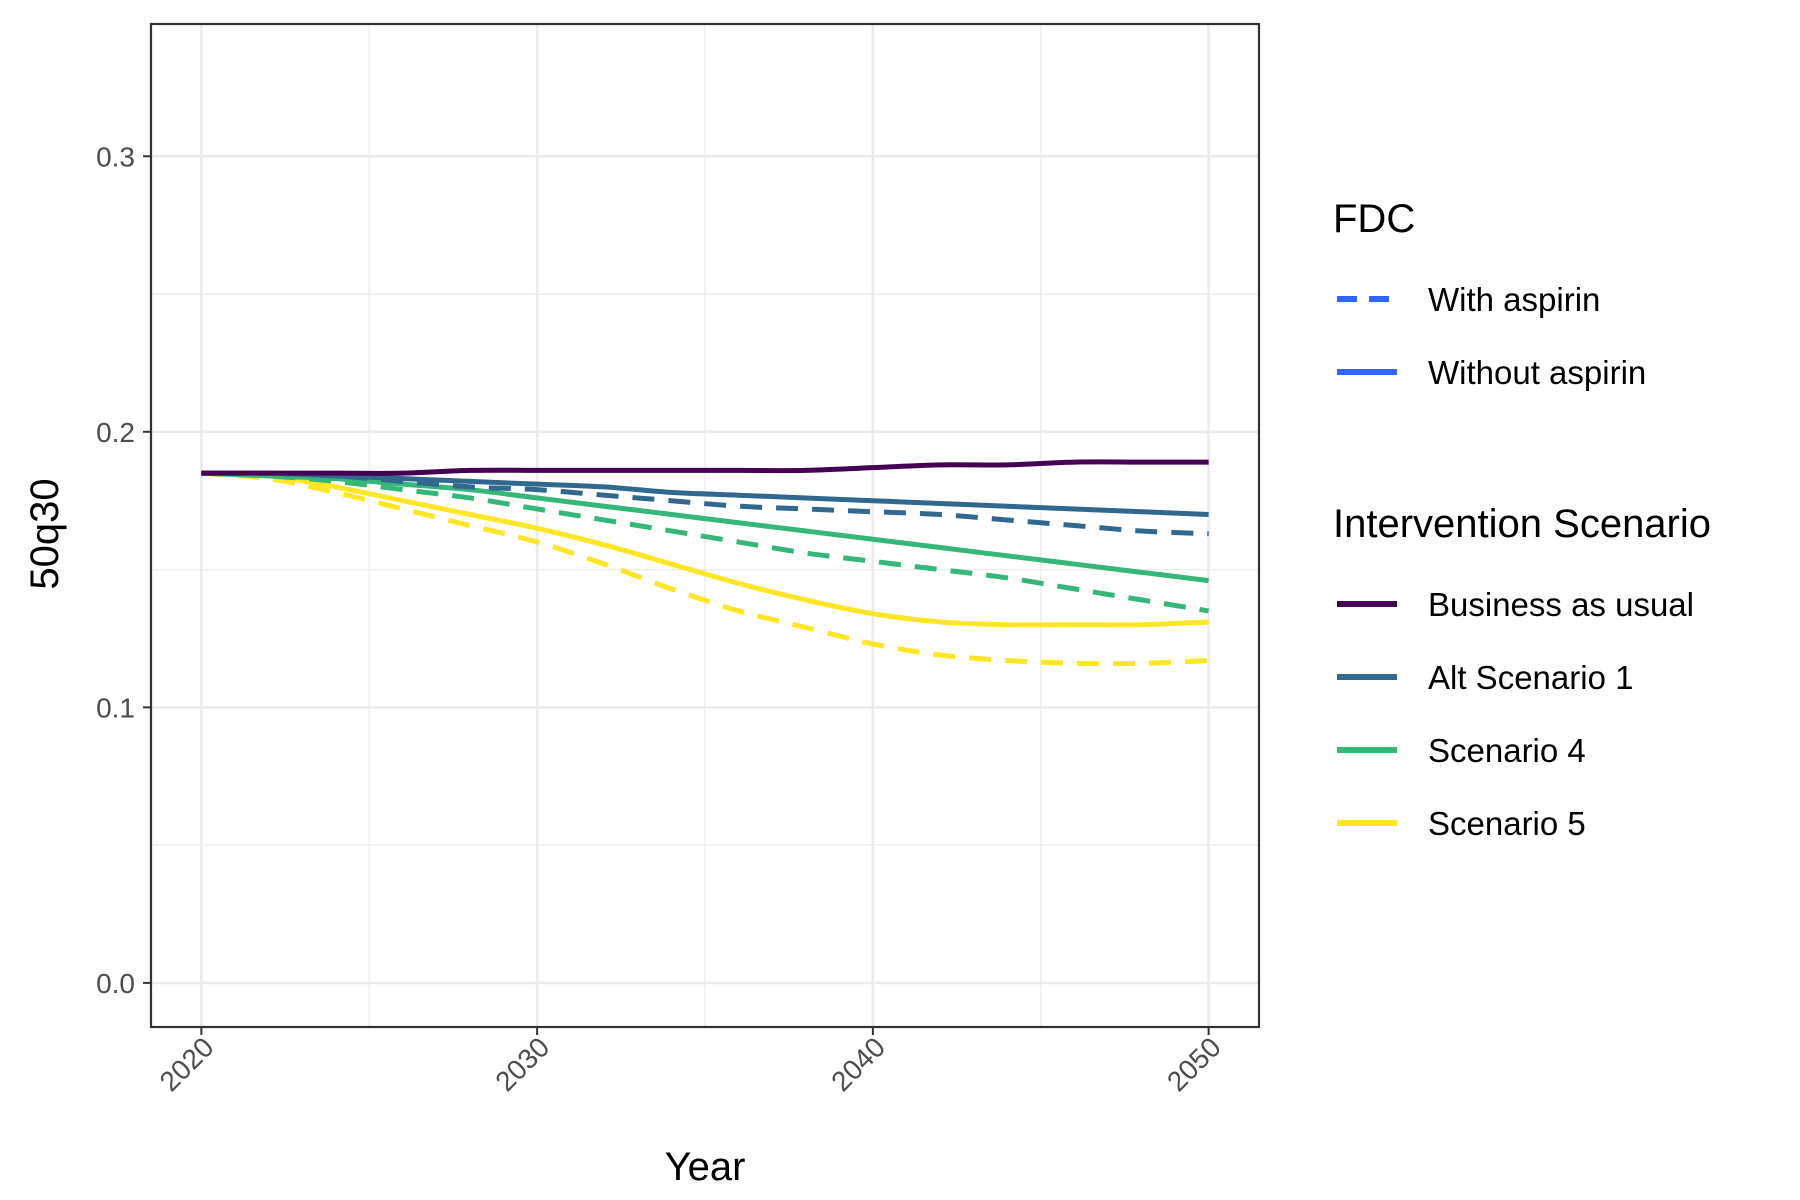 This screenshot has height=1200, width=1800. I want to click on series-line-alt-scenario-1-with-aspirin, so click(705, 503).